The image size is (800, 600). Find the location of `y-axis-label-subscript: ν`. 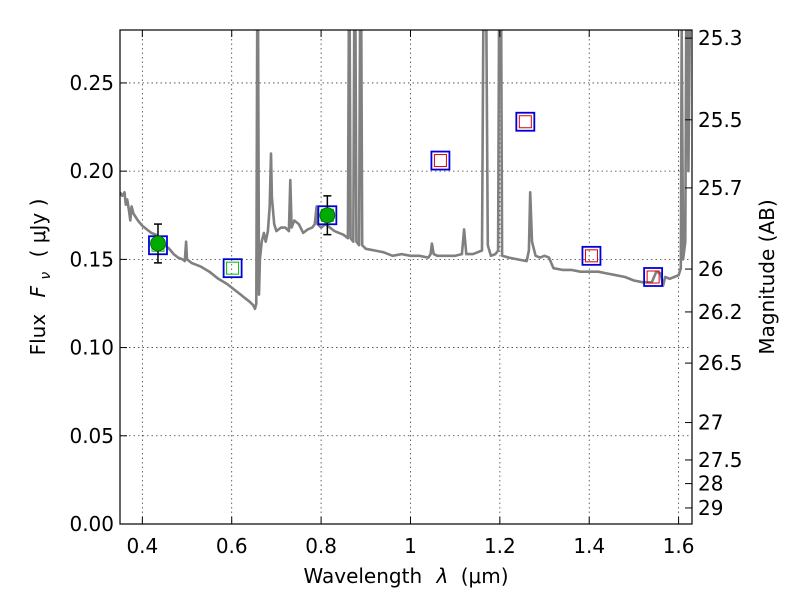

y-axis-label-subscript: ν is located at coordinates (46, 276).